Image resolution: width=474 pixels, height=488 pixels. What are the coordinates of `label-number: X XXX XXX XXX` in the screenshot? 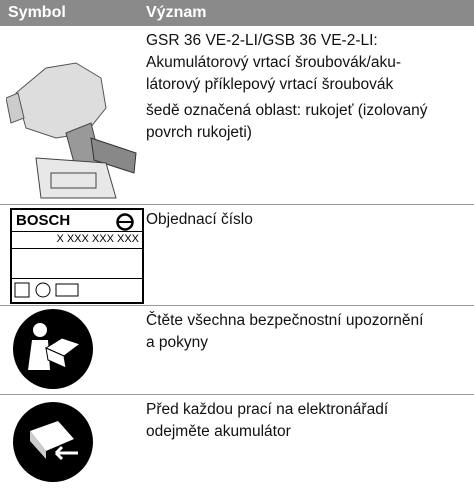 It's located at (97, 239).